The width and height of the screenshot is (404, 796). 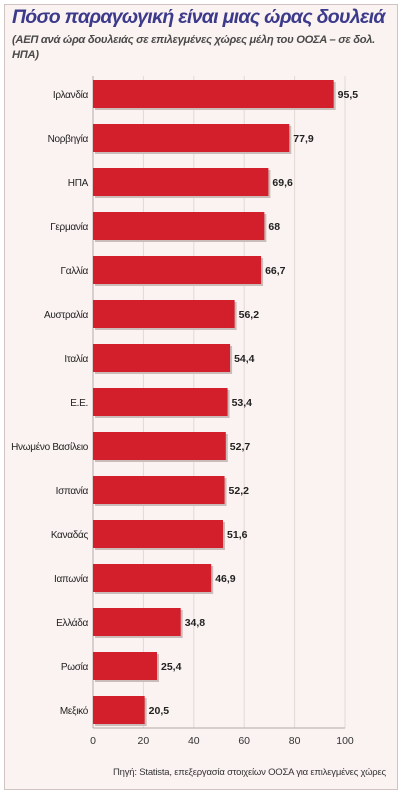 What do you see at coordinates (66, 315) in the screenshot?
I see `category-label: Αυστραλία` at bounding box center [66, 315].